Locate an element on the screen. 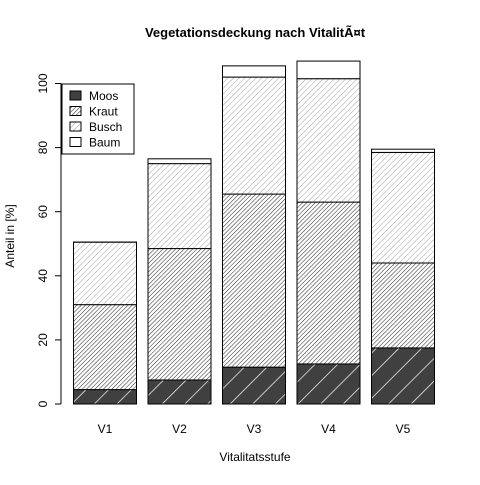 The height and width of the screenshot is (485, 480). bar-segment-v5-baum is located at coordinates (403, 150).